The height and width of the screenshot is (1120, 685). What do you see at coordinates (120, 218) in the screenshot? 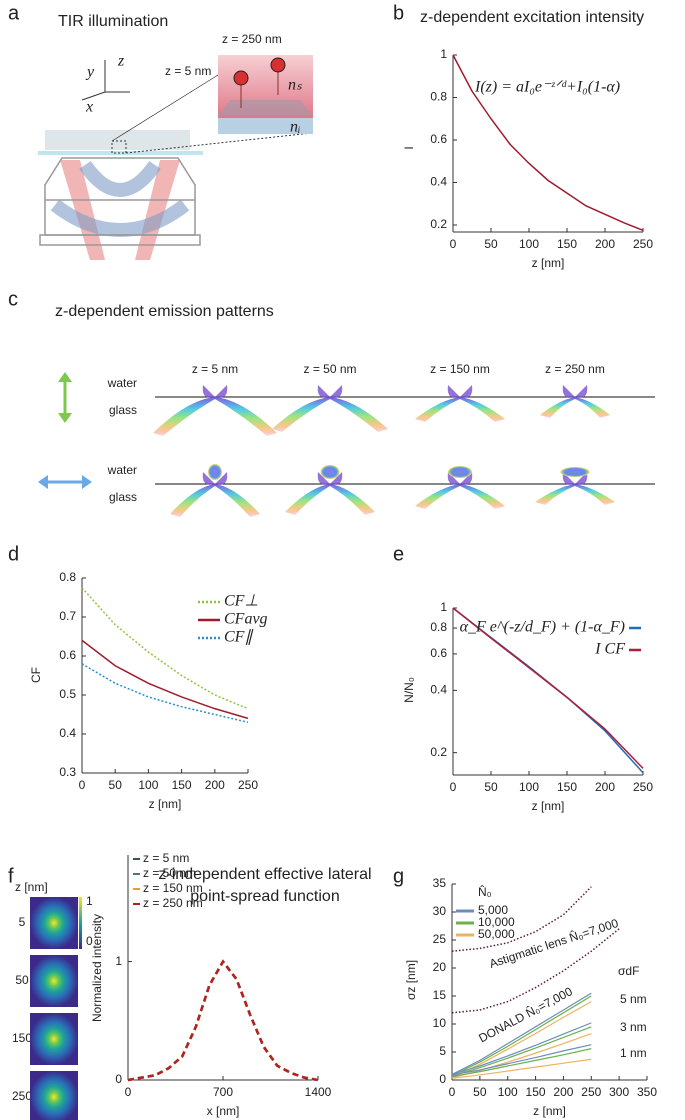
I see `lens` at bounding box center [120, 218].